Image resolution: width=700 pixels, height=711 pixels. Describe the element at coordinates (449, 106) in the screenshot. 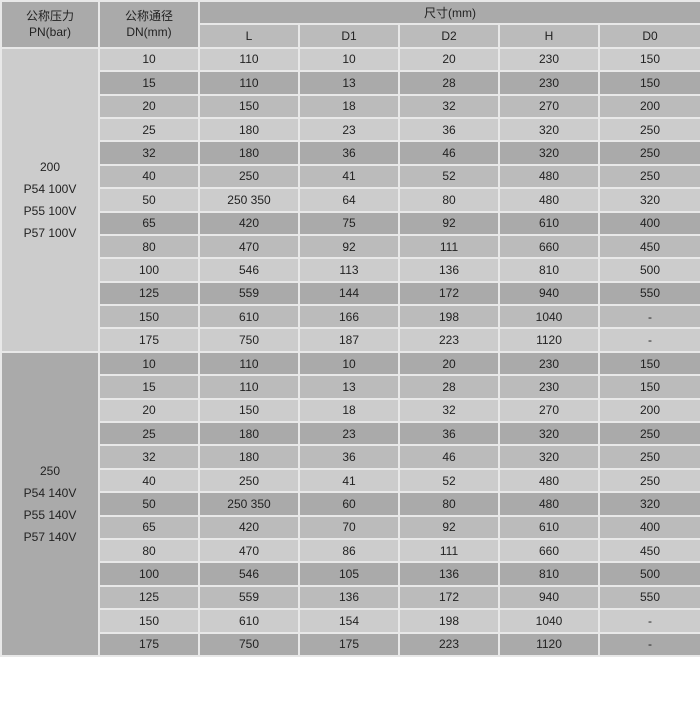

I see `cell-d2: 32` at that location.